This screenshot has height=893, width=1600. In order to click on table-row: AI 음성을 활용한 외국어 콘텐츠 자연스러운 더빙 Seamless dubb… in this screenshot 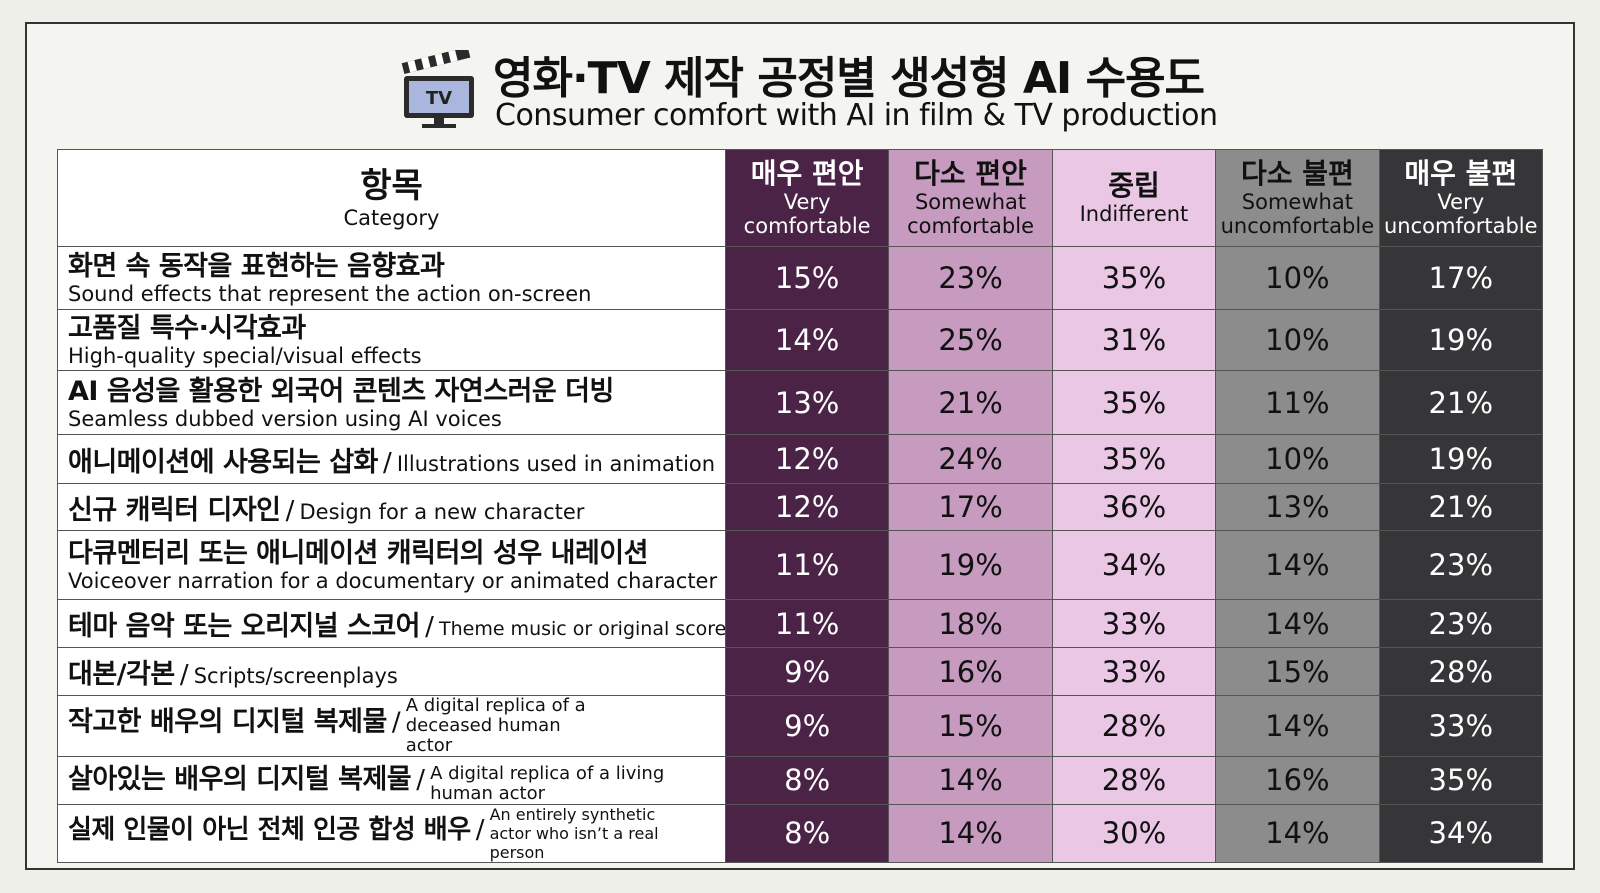, I will do `click(800, 402)`.